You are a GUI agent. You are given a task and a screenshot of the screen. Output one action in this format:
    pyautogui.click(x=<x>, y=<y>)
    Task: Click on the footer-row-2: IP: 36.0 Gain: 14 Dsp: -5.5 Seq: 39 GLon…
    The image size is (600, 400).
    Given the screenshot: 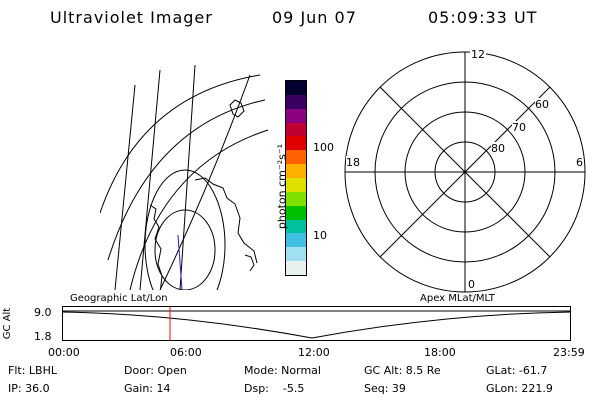 What is the action you would take?
    pyautogui.click(x=300, y=390)
    